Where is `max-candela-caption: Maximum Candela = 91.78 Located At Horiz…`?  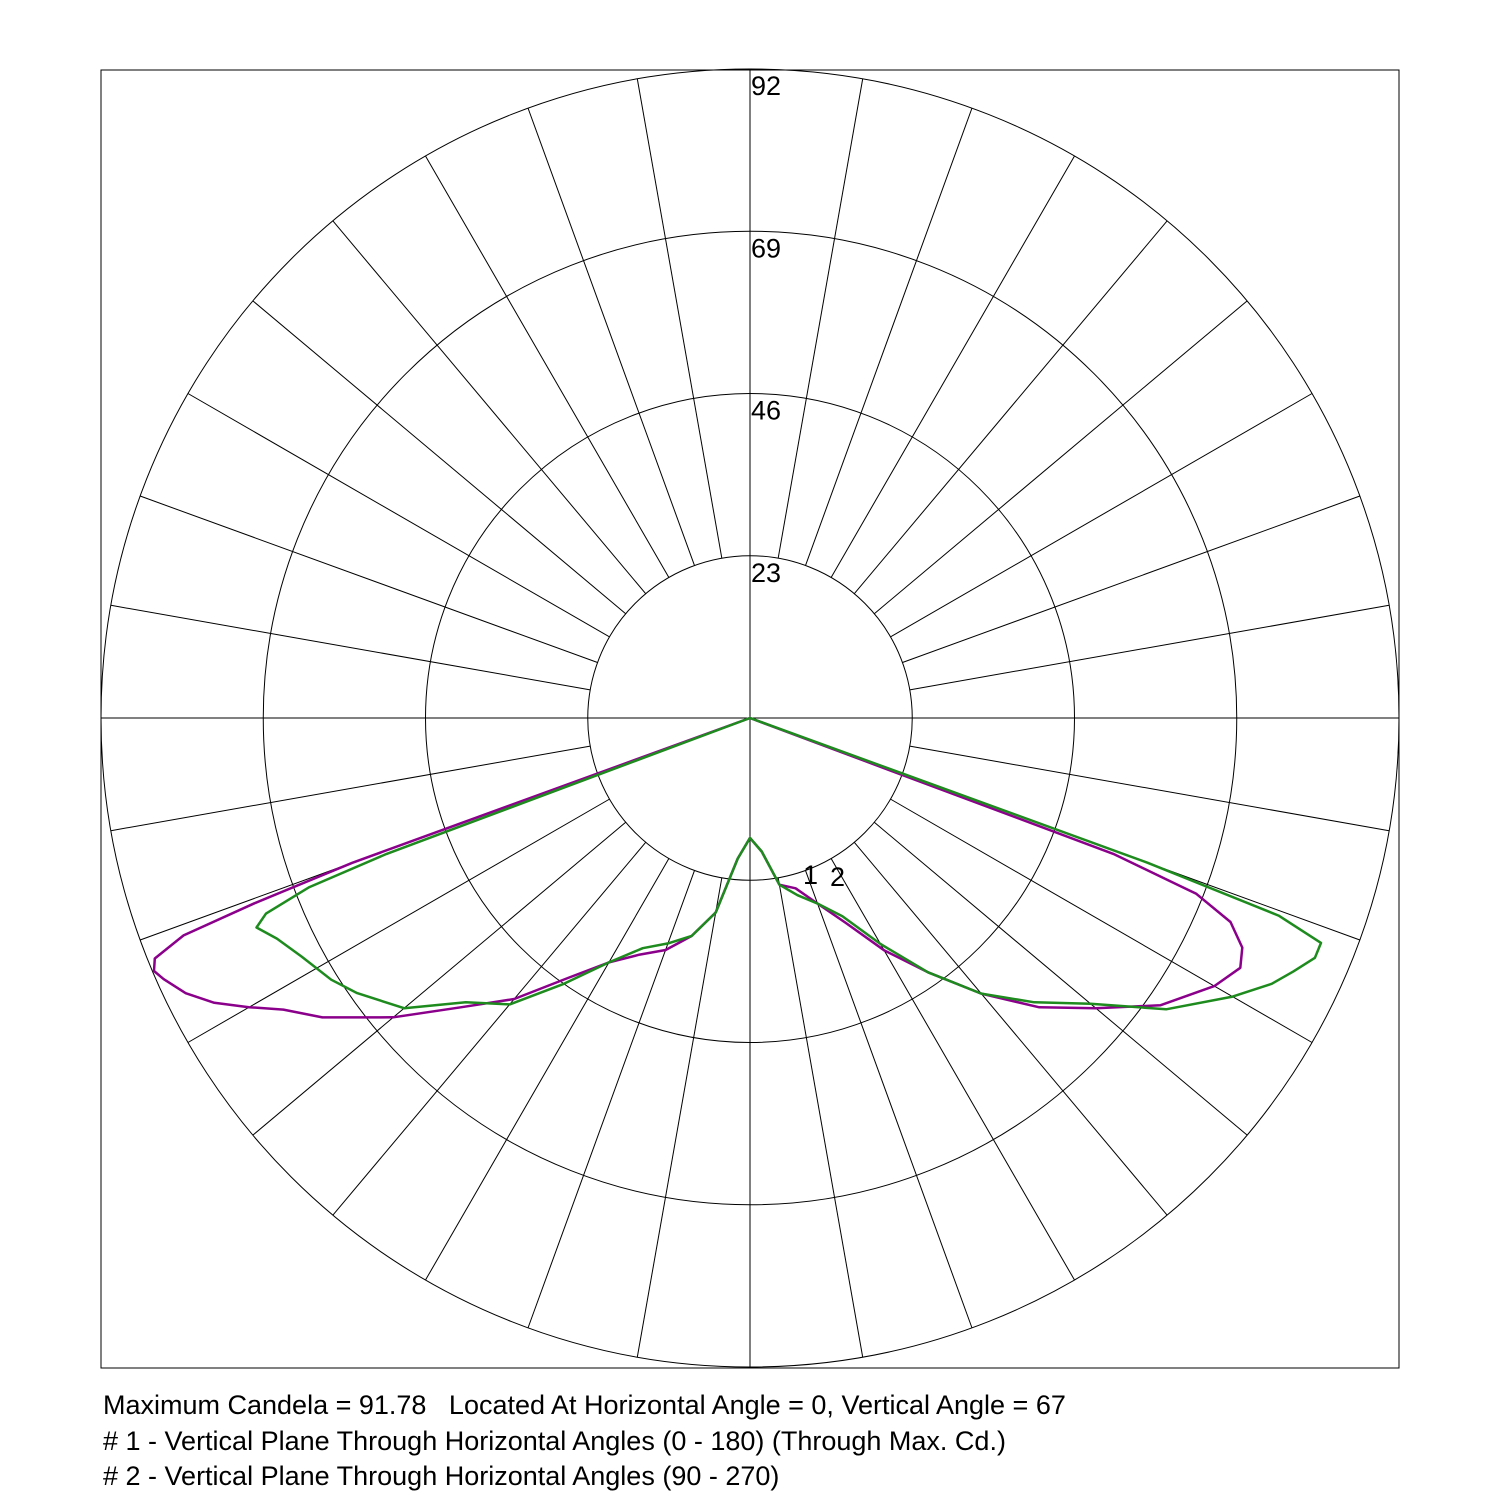 max-candela-caption: Maximum Candela = 91.78 Located At Horiz… is located at coordinates (584, 1405).